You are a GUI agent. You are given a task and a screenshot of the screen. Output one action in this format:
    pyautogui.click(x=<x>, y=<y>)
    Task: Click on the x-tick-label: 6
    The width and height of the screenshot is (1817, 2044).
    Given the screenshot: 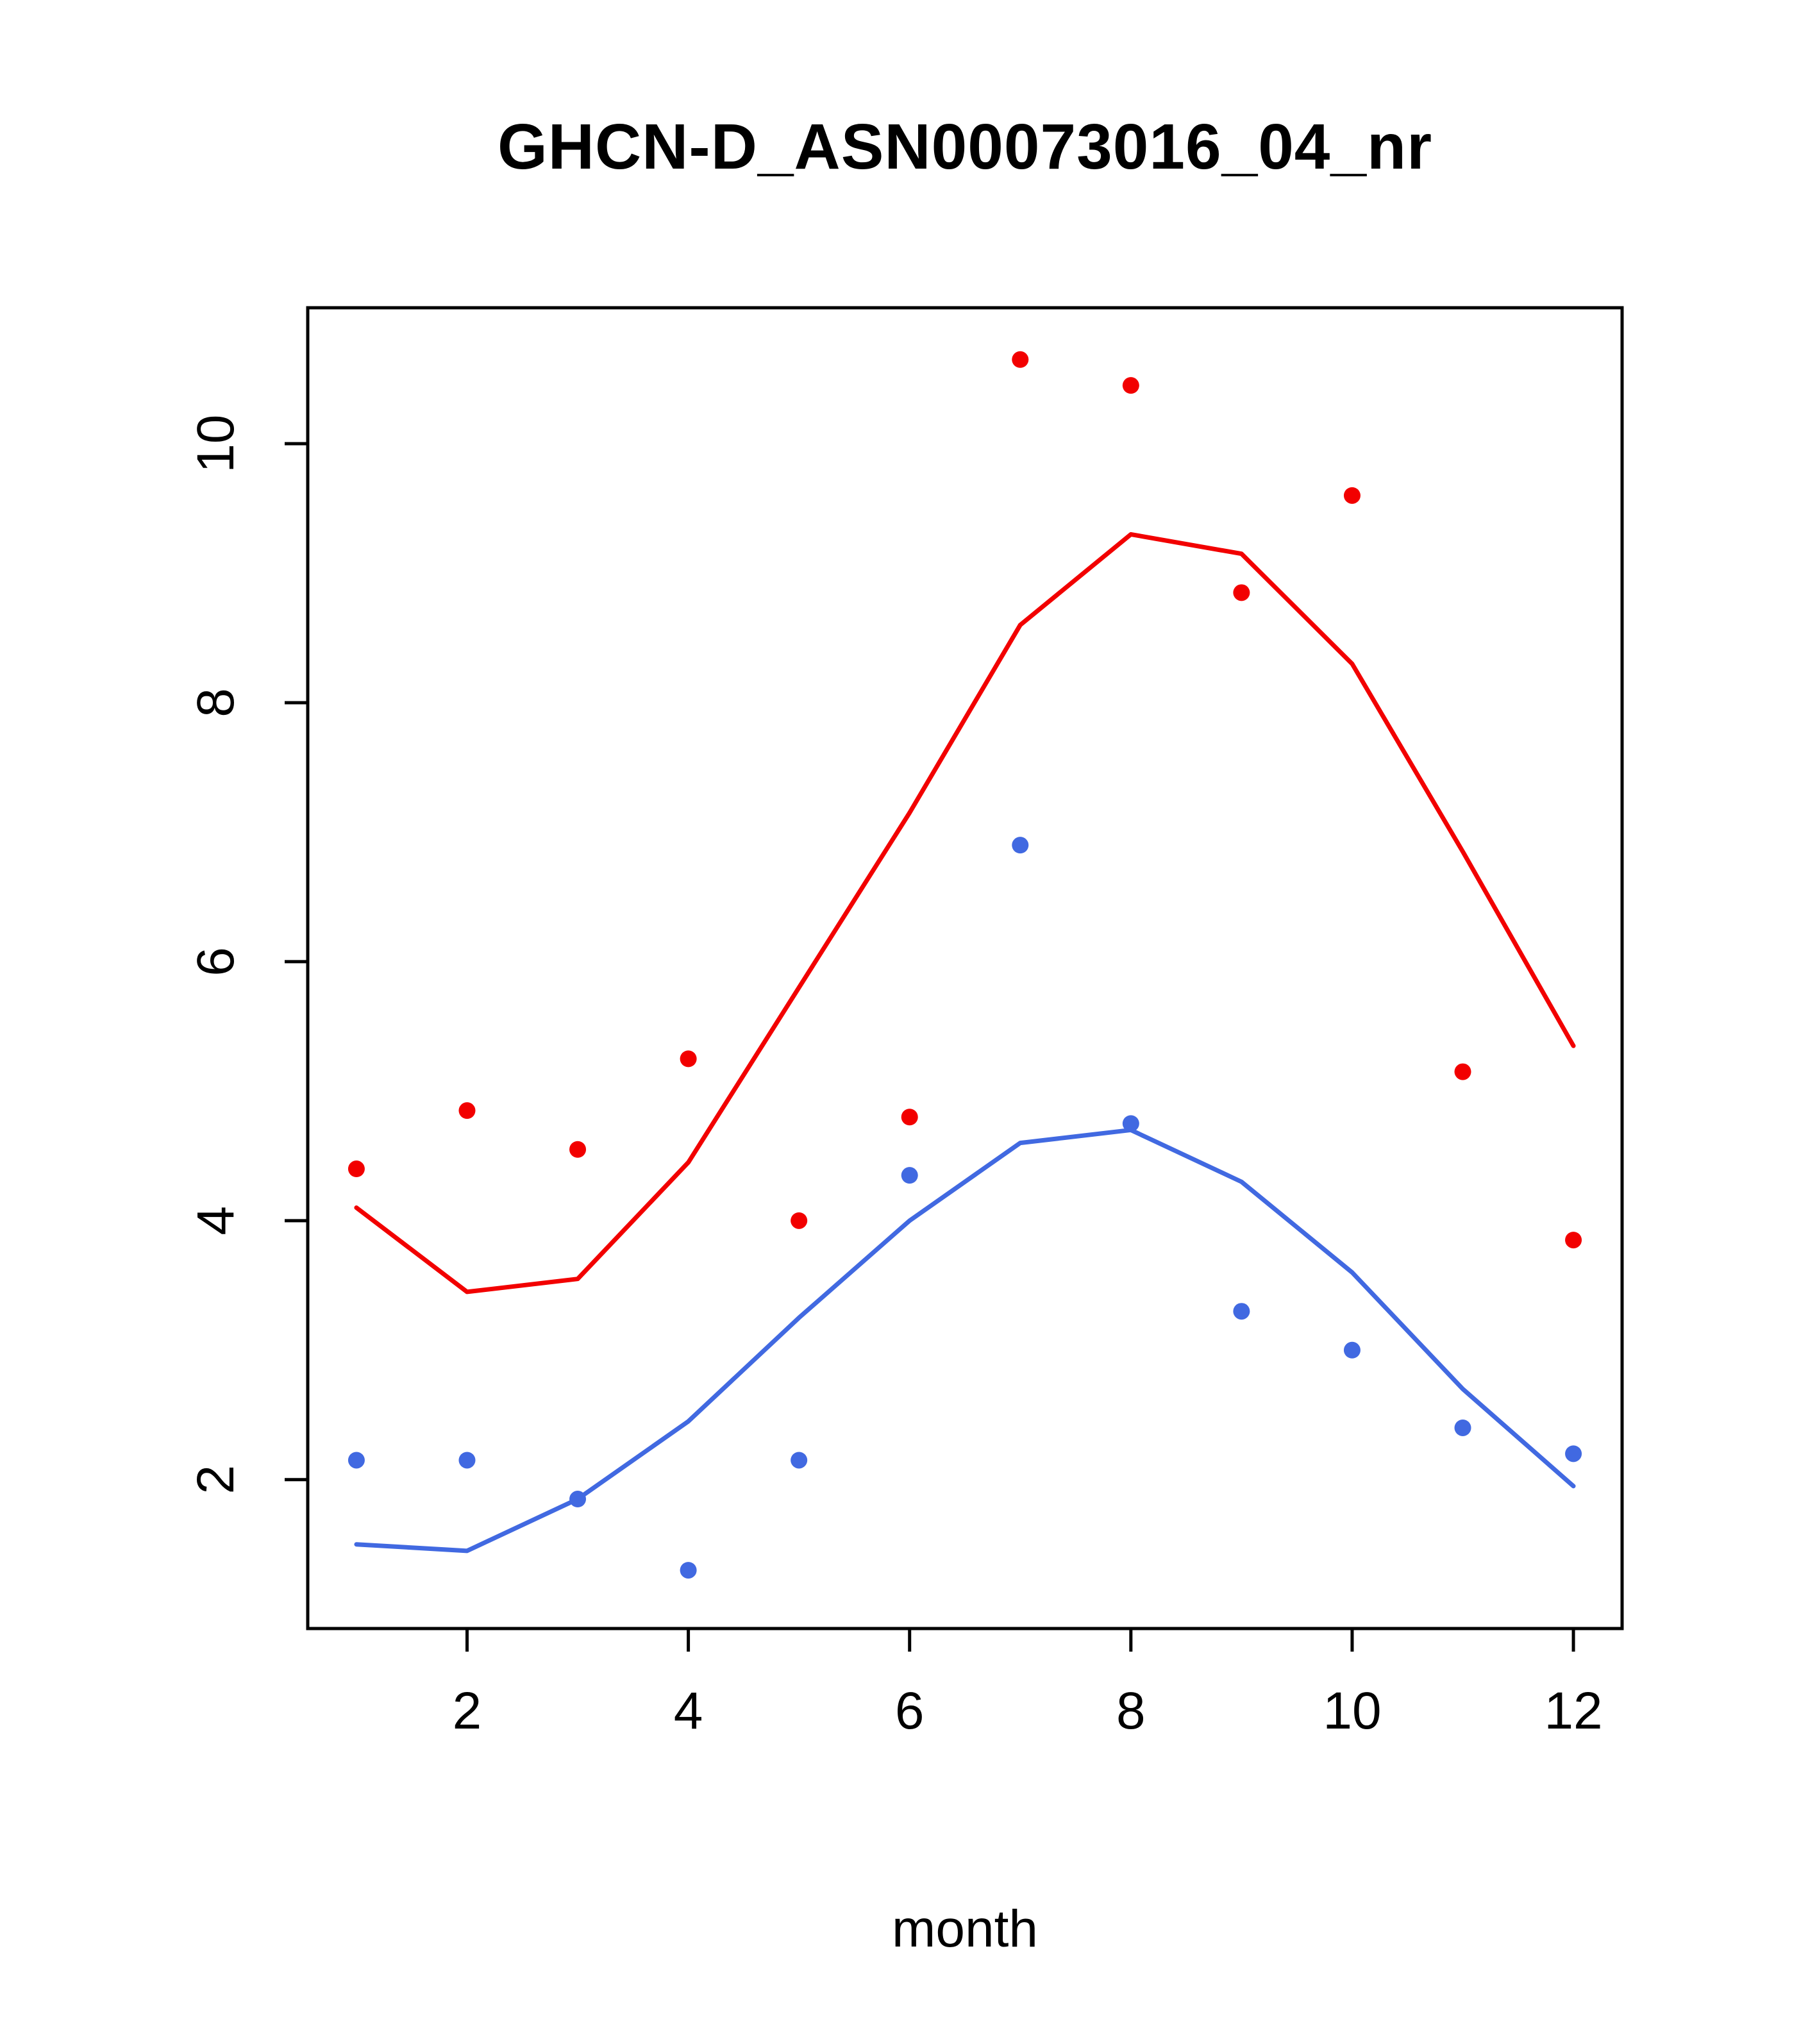 What is the action you would take?
    pyautogui.click(x=910, y=1711)
    